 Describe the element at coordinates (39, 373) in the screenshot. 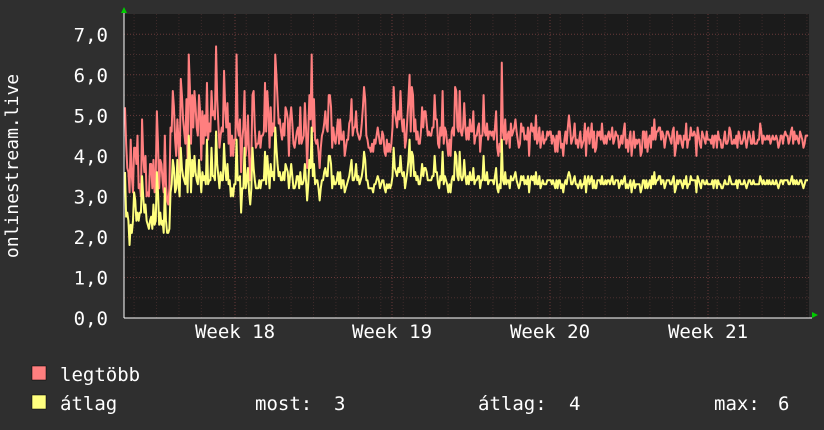

I see `legend-swatch-legtobb` at that location.